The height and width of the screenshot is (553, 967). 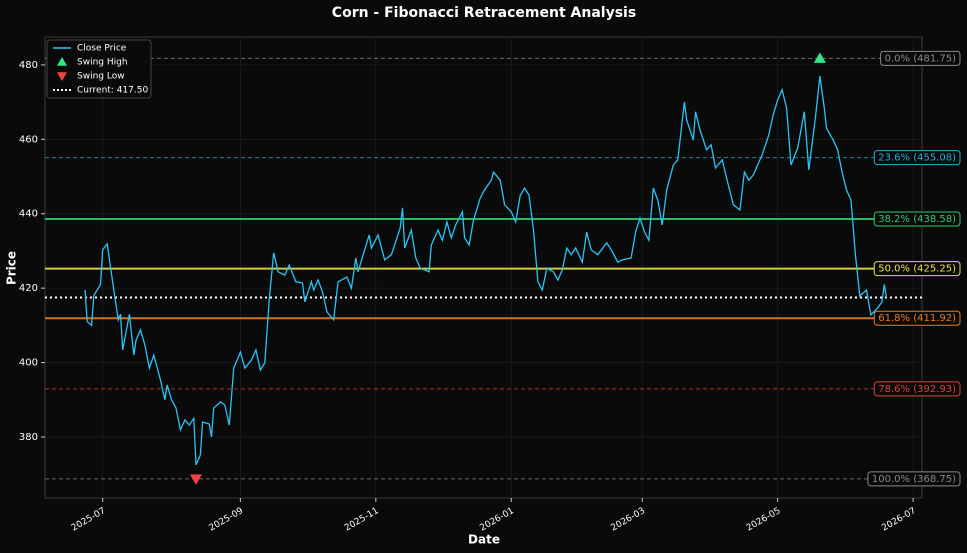 I want to click on legend-label: Swing Low, so click(x=101, y=77).